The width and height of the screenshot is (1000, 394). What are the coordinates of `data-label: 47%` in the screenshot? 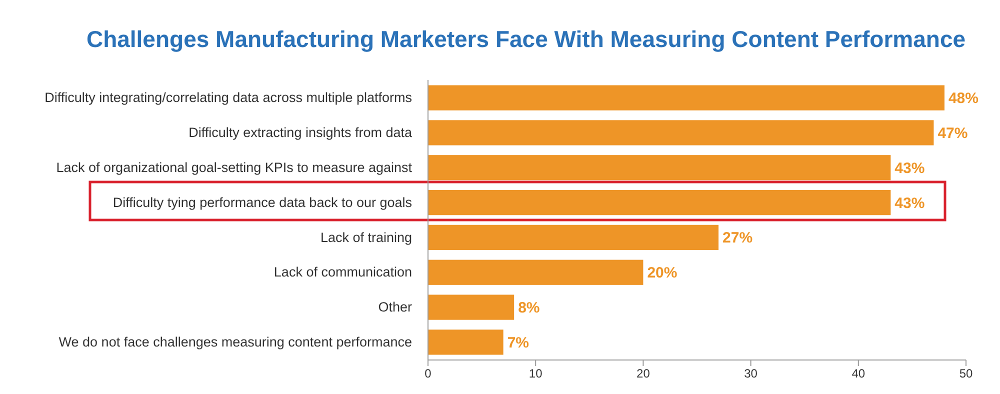 It's located at (953, 133).